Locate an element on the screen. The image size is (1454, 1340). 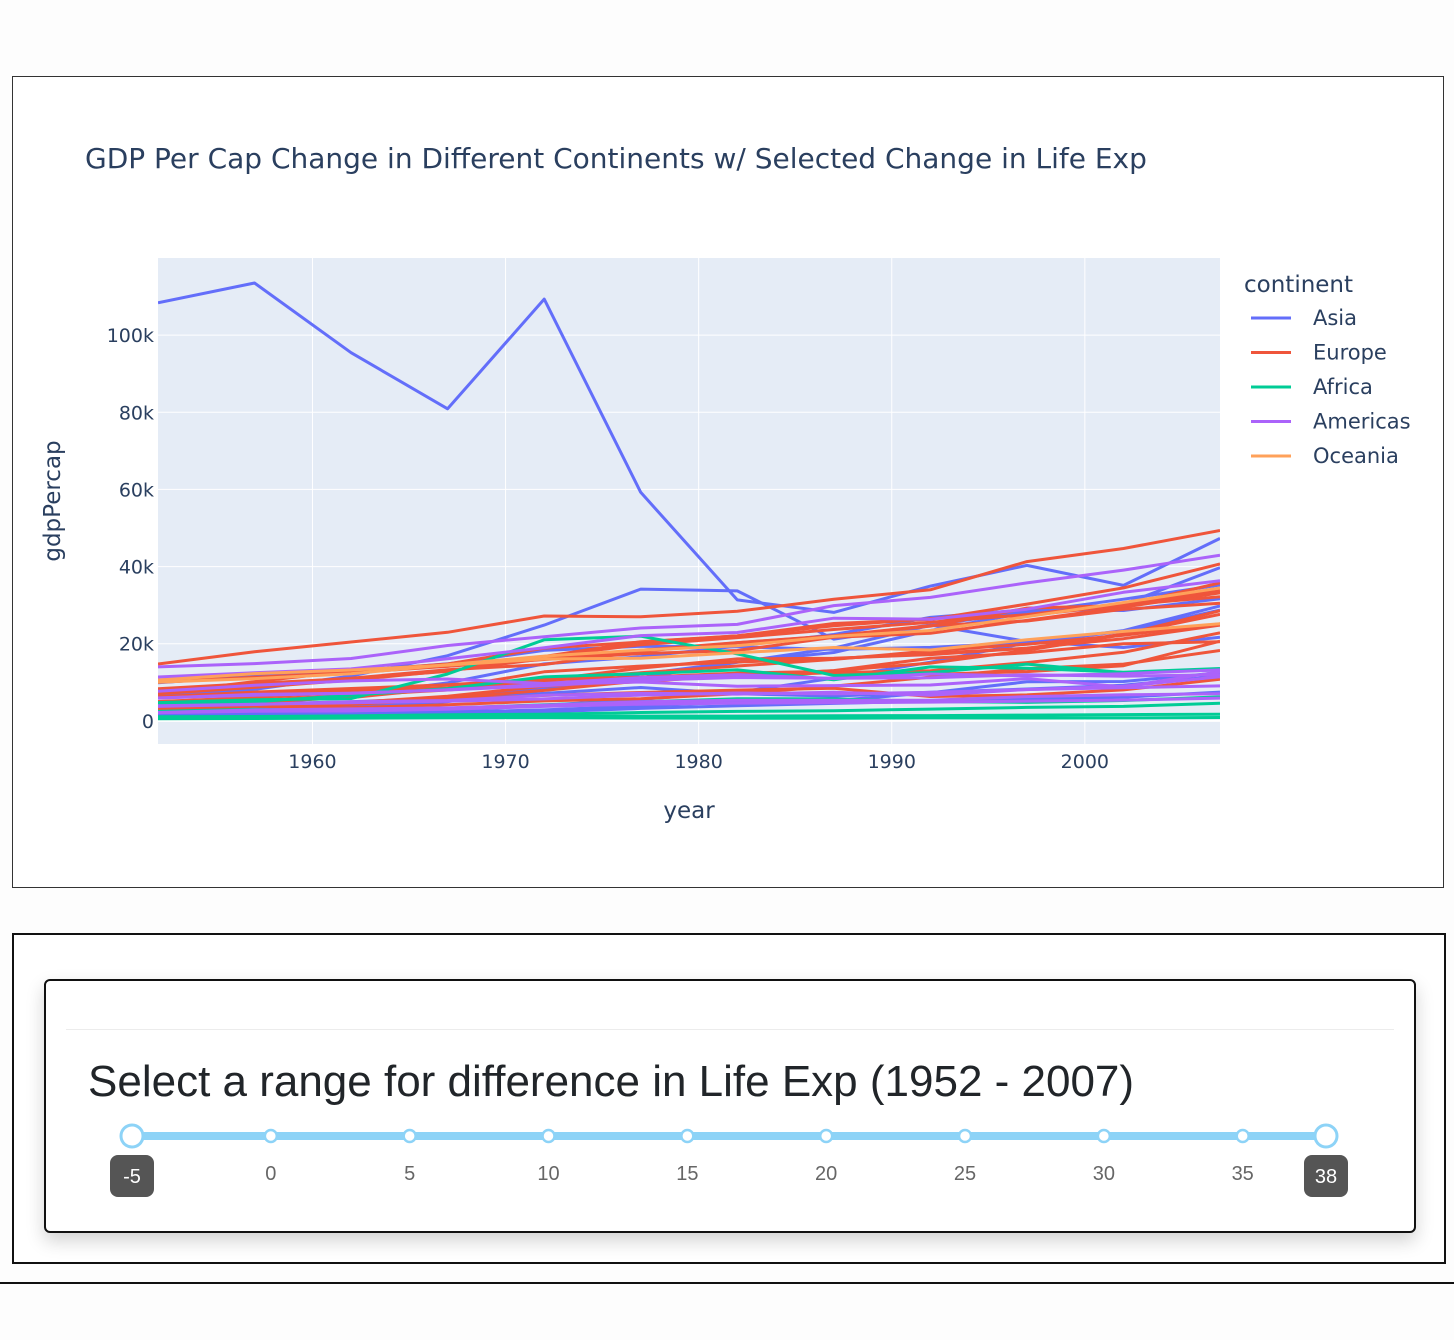
tooltip-value: 38 is located at coordinates (1326, 1177).